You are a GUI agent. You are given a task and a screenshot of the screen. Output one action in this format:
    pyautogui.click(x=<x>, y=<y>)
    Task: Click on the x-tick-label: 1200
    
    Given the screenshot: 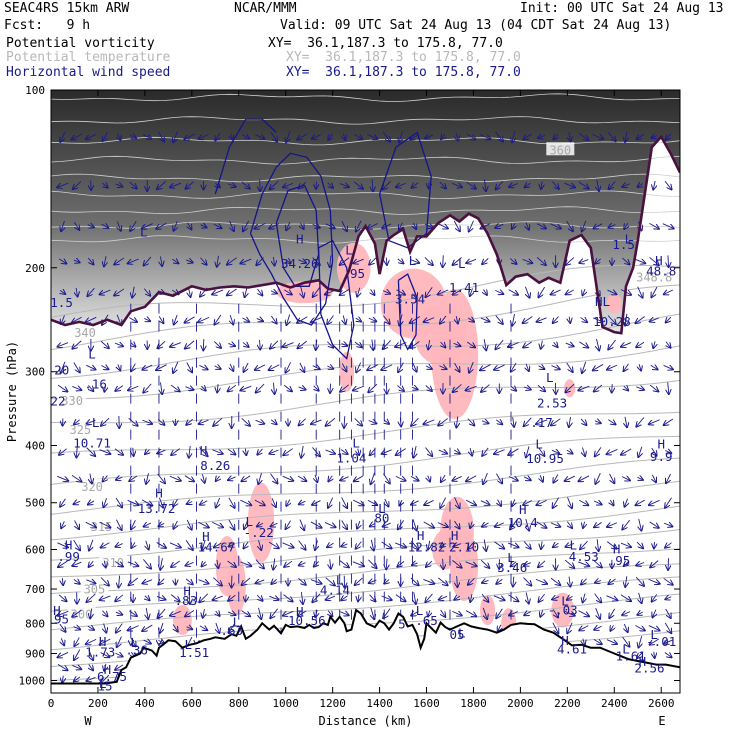 What is the action you would take?
    pyautogui.click(x=332, y=703)
    